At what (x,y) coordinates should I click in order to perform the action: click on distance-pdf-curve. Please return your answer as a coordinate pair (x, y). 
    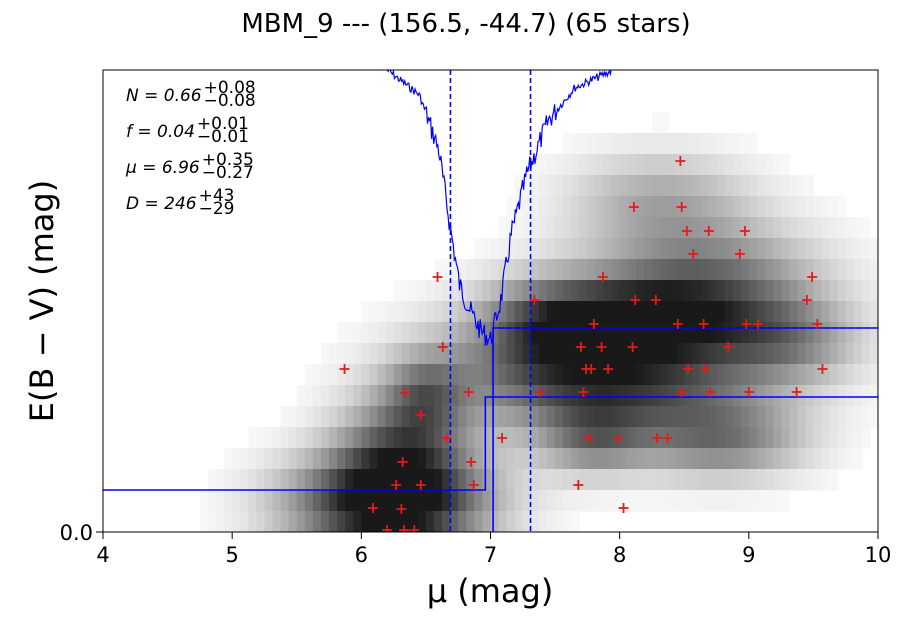
    Looking at the image, I should click on (499, 208).